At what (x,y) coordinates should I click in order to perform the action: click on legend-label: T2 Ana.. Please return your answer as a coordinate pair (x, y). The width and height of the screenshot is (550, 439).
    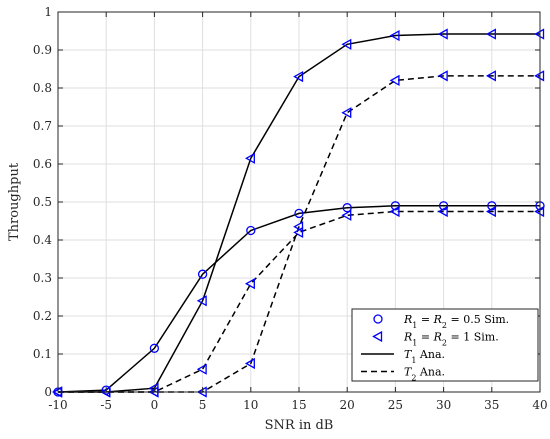
    Looking at the image, I should click on (424, 374).